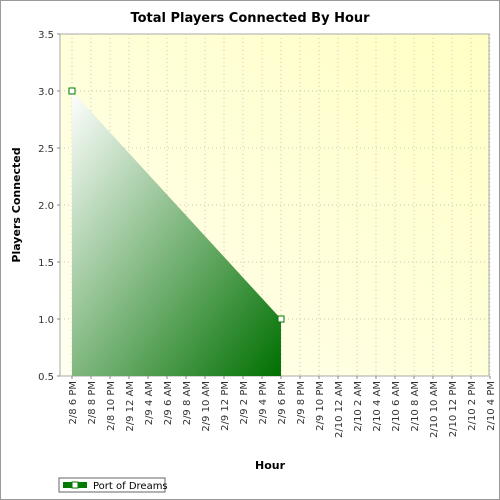 The height and width of the screenshot is (500, 500). What do you see at coordinates (434, 409) in the screenshot?
I see `x-tick-label: 2/10 10 AM` at bounding box center [434, 409].